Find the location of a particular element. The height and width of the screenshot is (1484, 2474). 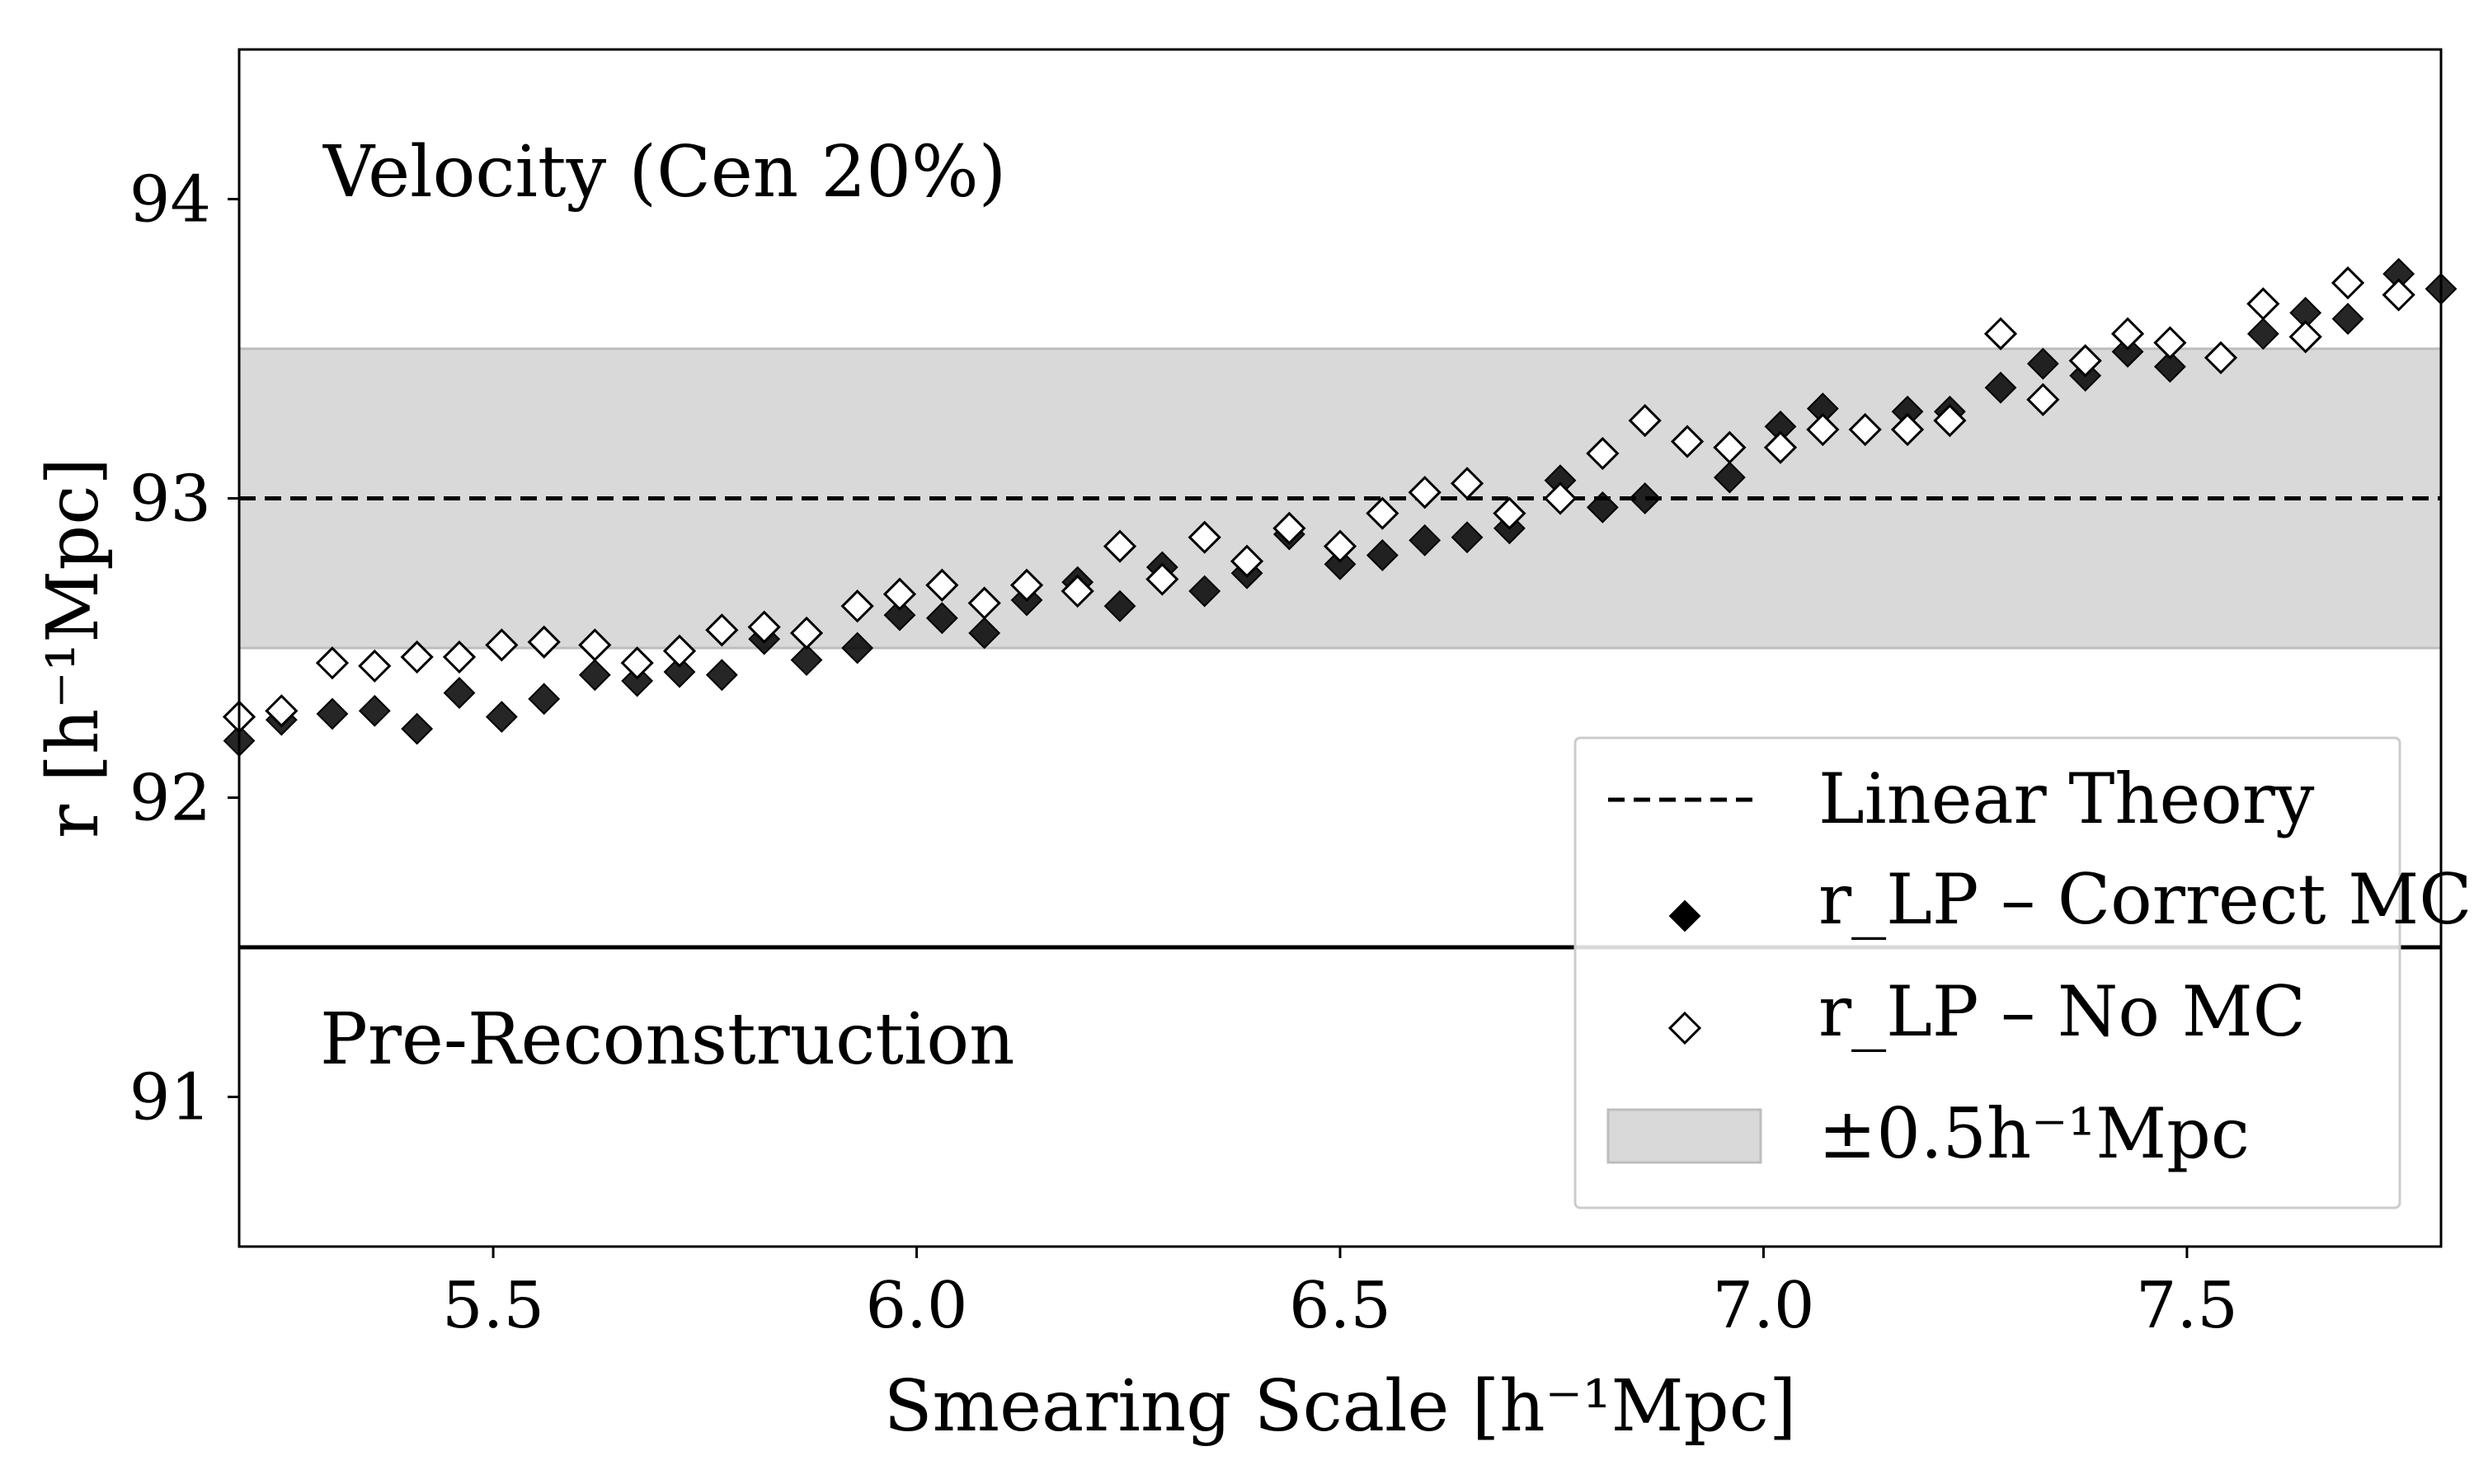

x-tick-label: 6.5 is located at coordinates (1340, 1306).